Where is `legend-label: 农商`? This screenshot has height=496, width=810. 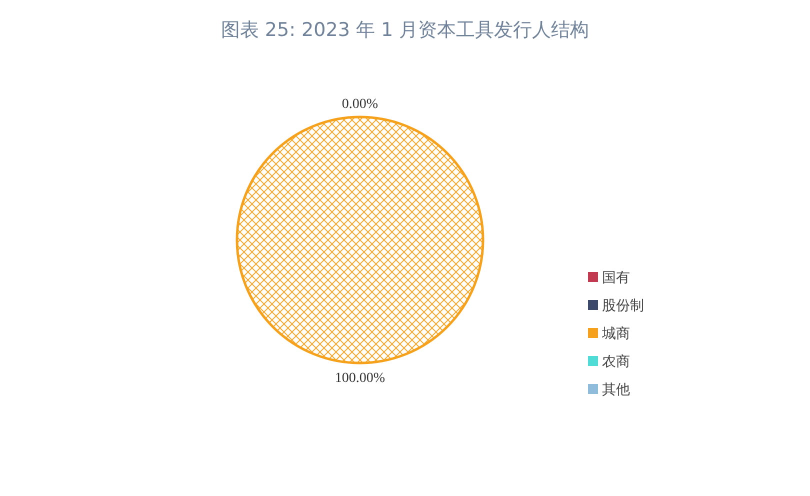 legend-label: 农商 is located at coordinates (616, 362).